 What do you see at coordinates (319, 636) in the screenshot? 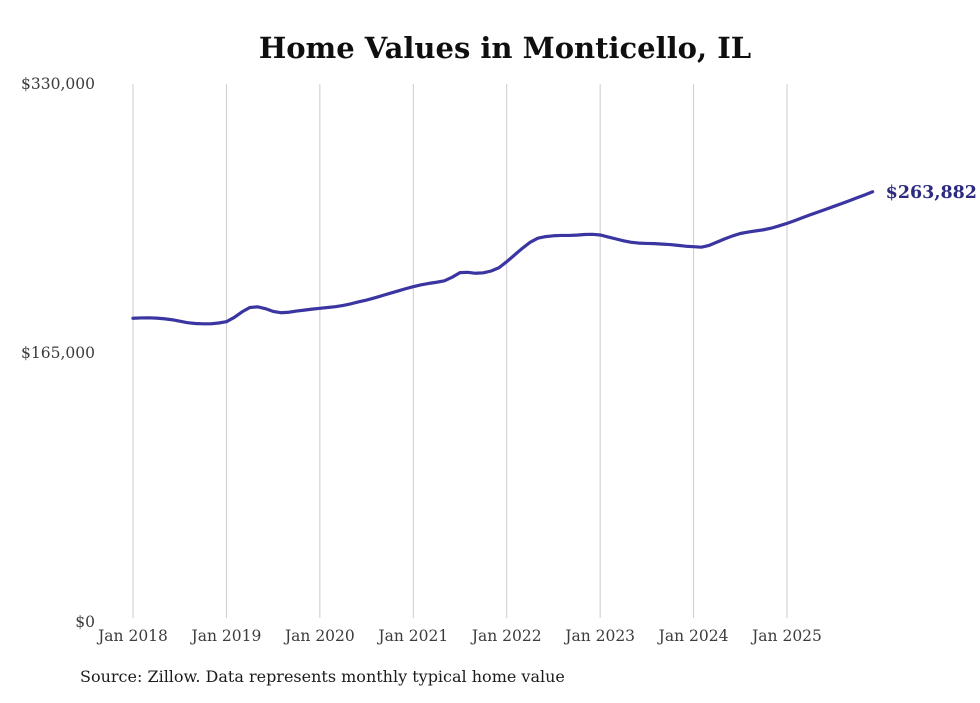
I see `x-axis-tick-label: Jan 2020` at bounding box center [319, 636].